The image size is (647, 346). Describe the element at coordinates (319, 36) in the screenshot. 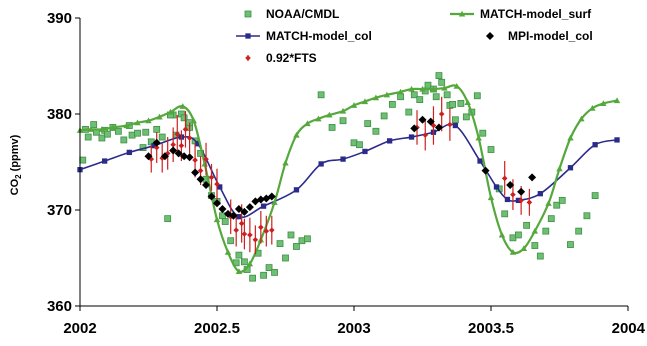

I see `legend-label-col: MATCH-model_col` at that location.